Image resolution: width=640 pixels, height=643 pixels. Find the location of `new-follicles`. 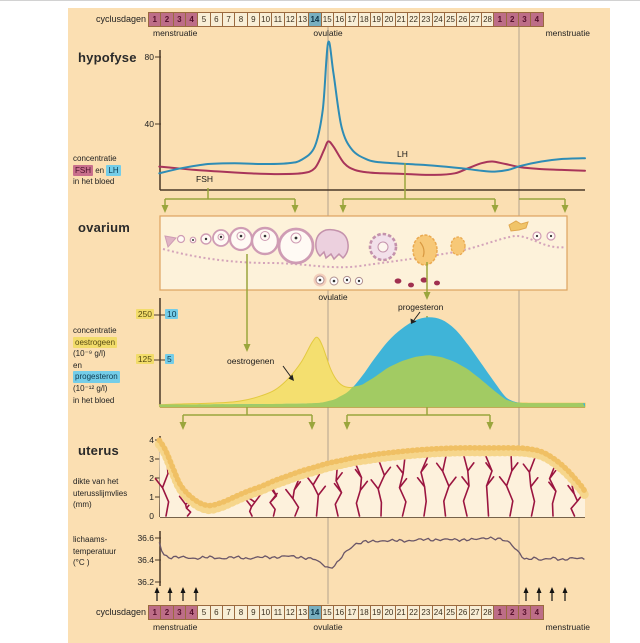

new-follicles is located at coordinates (544, 236).